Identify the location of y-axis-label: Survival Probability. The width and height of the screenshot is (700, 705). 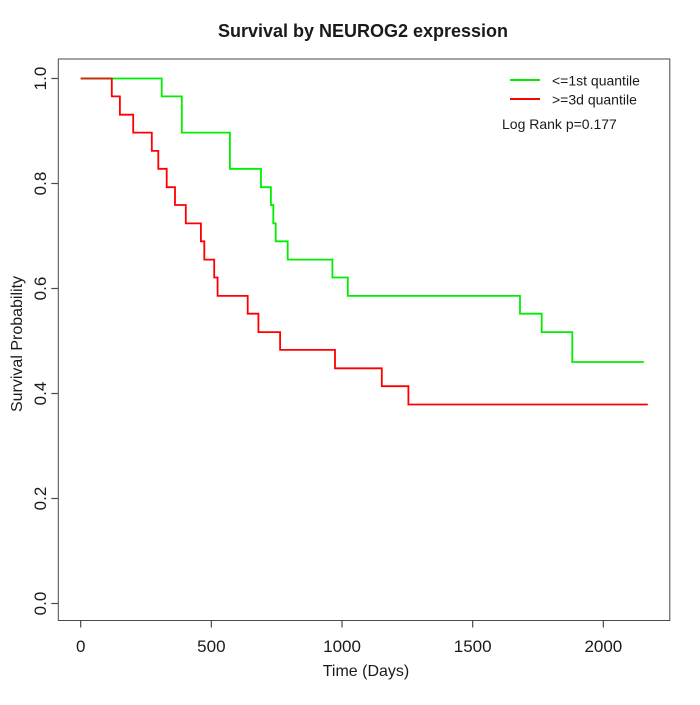
(17, 344).